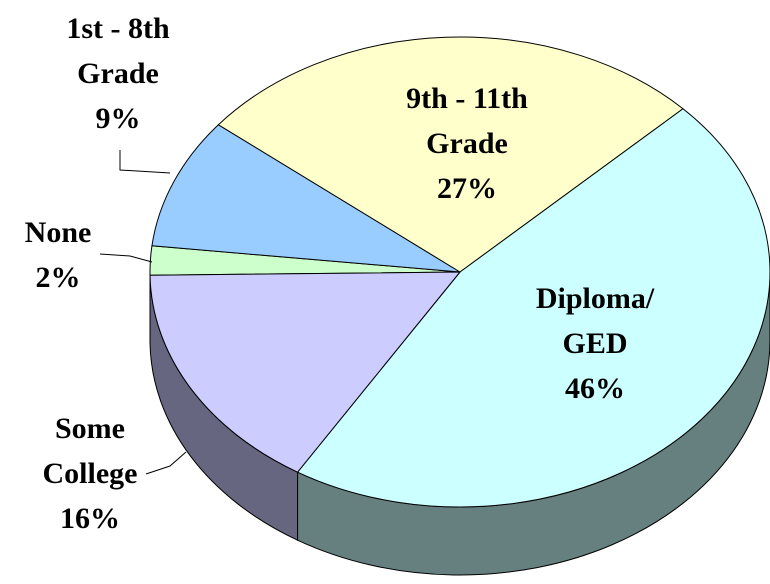 This screenshot has width=770, height=584. I want to click on slice-label: Some College 16%, so click(90, 473).